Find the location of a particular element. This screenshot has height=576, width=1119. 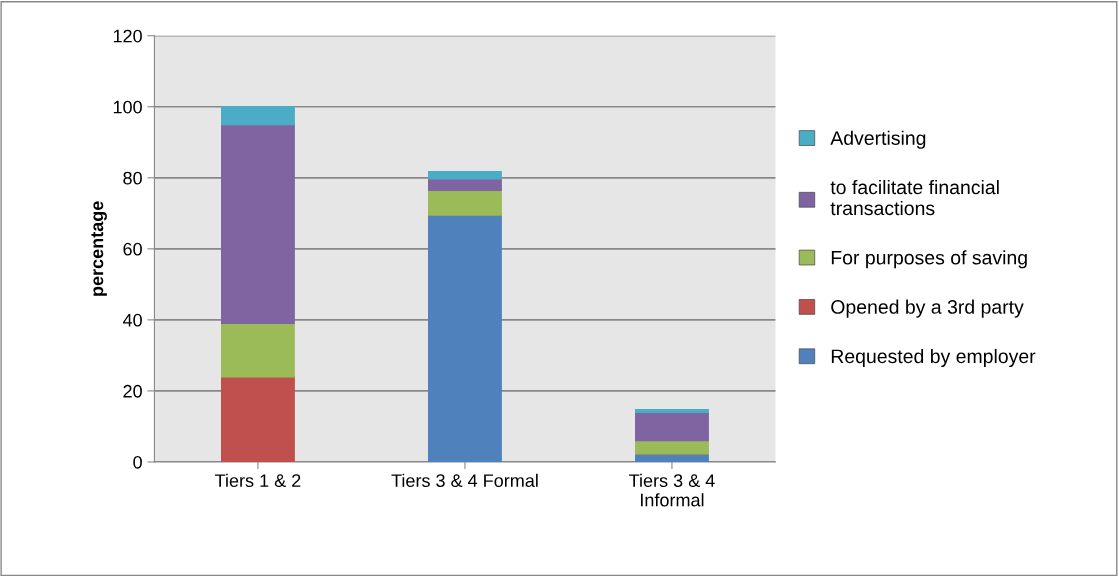

y-axis-title: percentage is located at coordinates (99, 248).